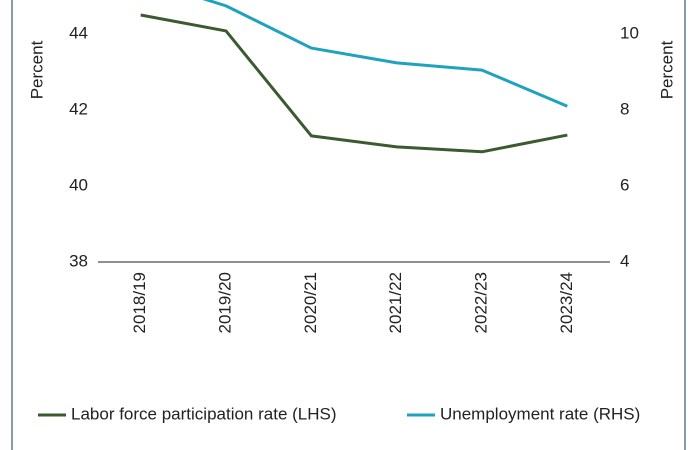 The image size is (697, 450). I want to click on y-tick-label: 42, so click(78, 108).